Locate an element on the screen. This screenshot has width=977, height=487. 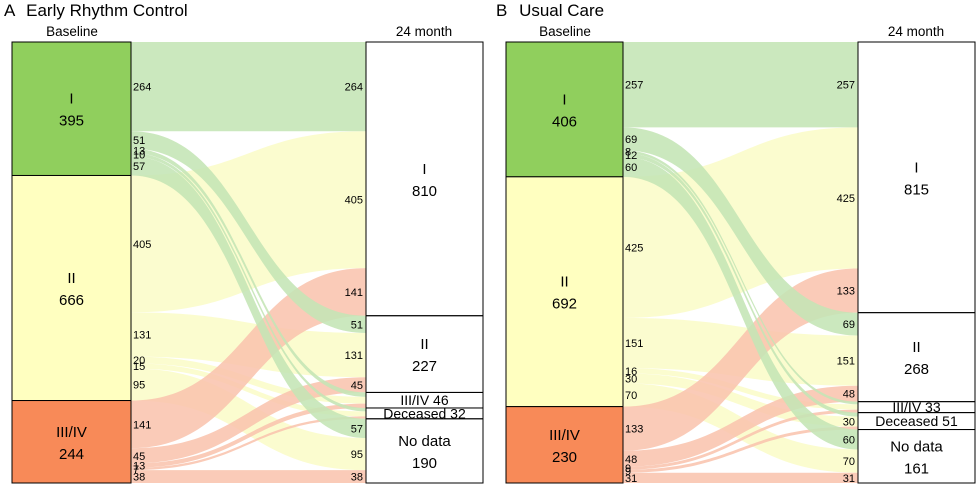
flow-label-right: 425 is located at coordinates (846, 199).